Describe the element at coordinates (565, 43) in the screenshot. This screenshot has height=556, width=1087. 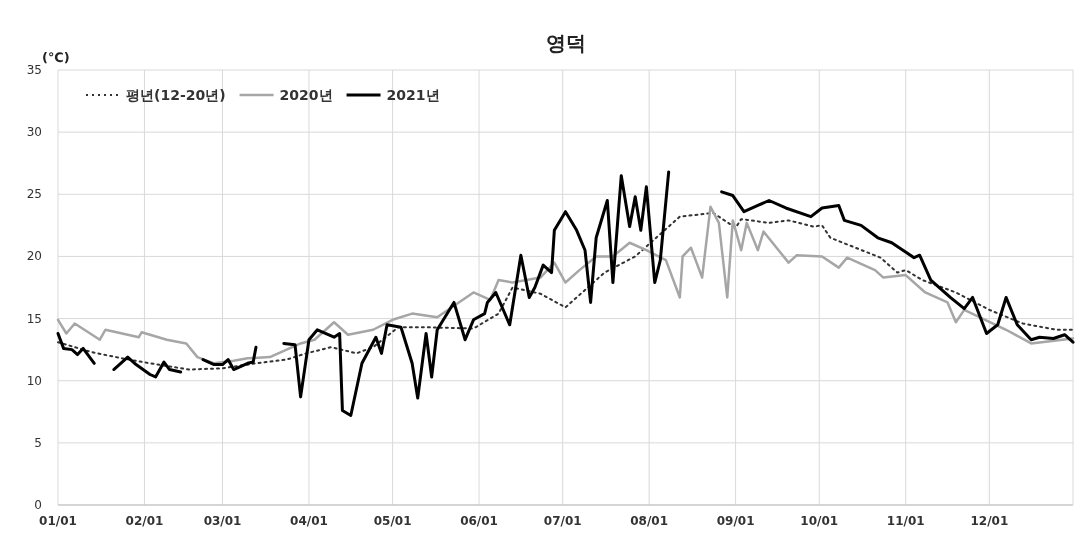
I see `chart-title: 영덕` at that location.